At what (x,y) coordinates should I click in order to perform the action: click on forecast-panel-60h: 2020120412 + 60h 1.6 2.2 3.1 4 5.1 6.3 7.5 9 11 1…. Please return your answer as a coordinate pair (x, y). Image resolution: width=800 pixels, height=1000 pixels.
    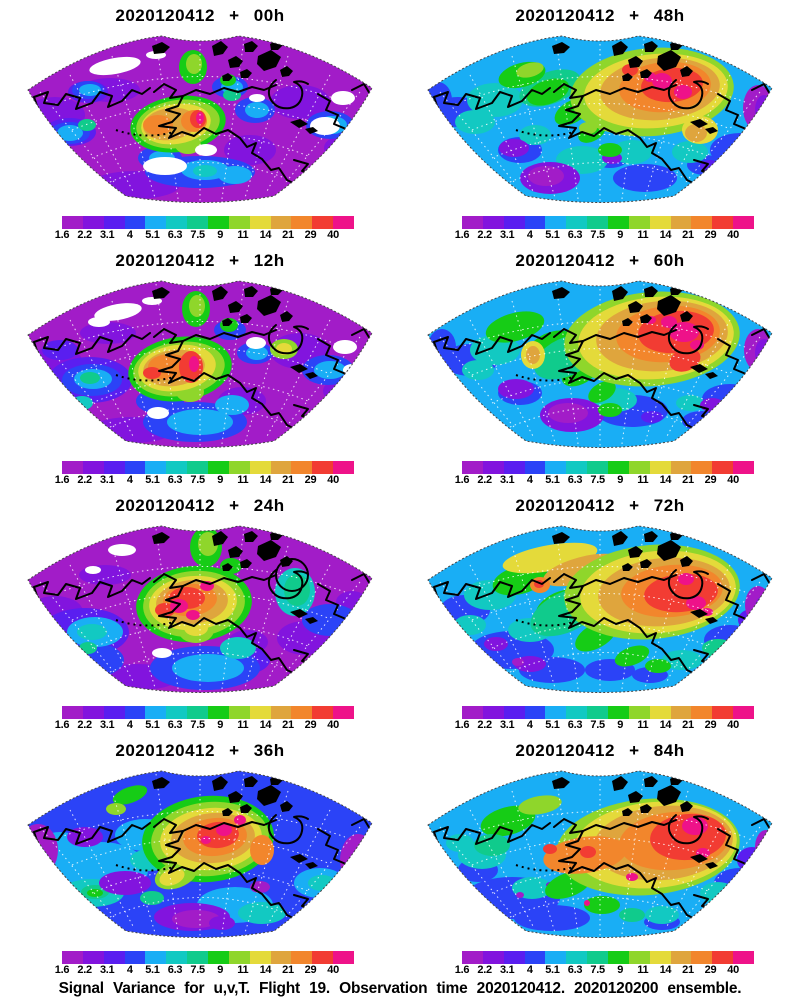
    Looking at the image, I should click on (600, 367).